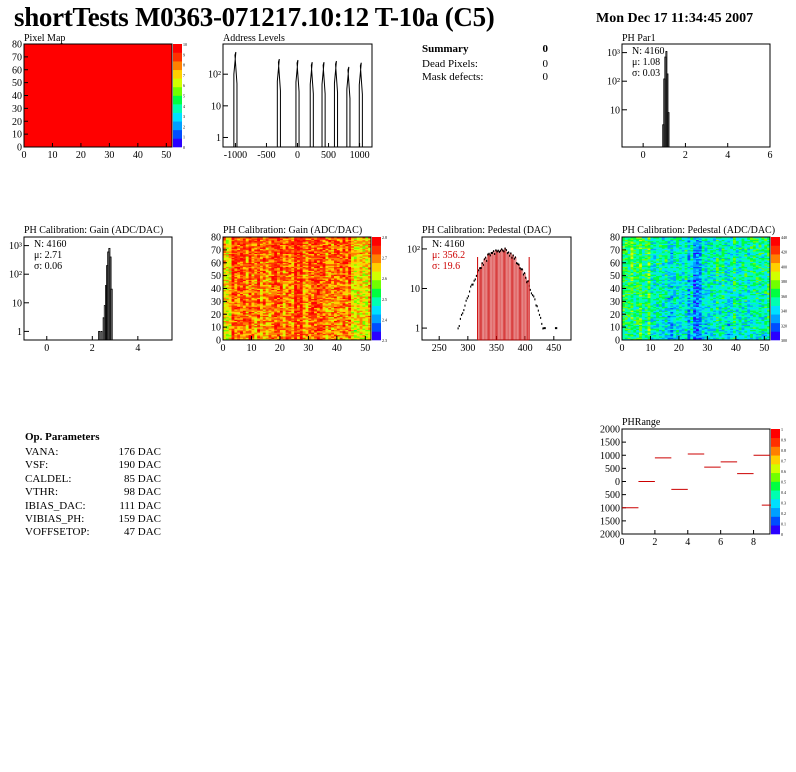 Image resolution: width=796 pixels, height=772 pixels. What do you see at coordinates (615, 250) in the screenshot?
I see `pedestal-map-ytick-label: 70` at bounding box center [615, 250].